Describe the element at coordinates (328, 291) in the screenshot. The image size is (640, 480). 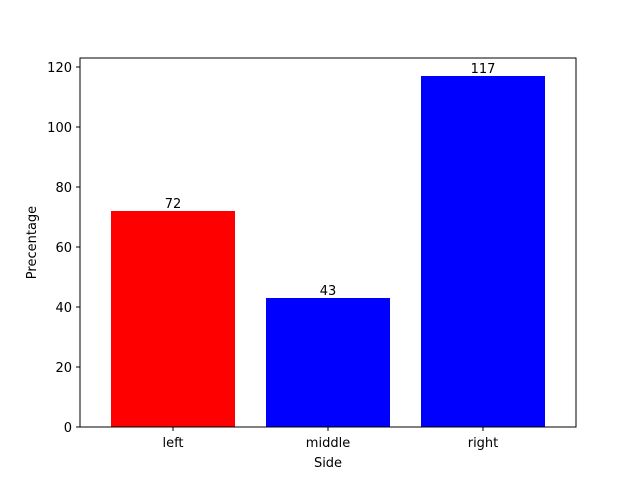
I see `data-label-middle: 43` at that location.